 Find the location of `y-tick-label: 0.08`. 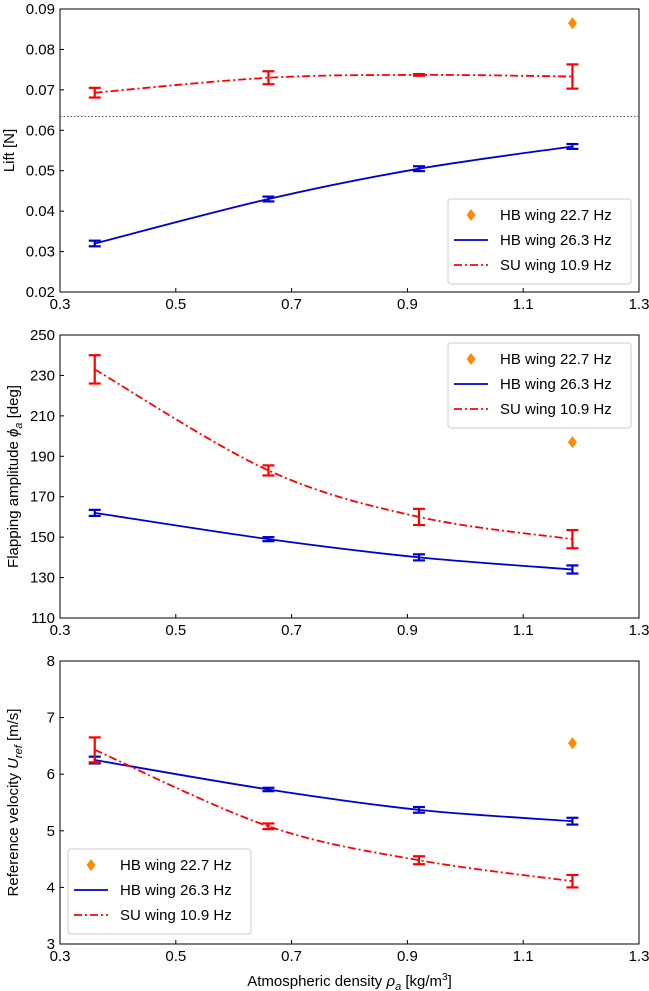

y-tick-label: 0.08 is located at coordinates (40, 49).